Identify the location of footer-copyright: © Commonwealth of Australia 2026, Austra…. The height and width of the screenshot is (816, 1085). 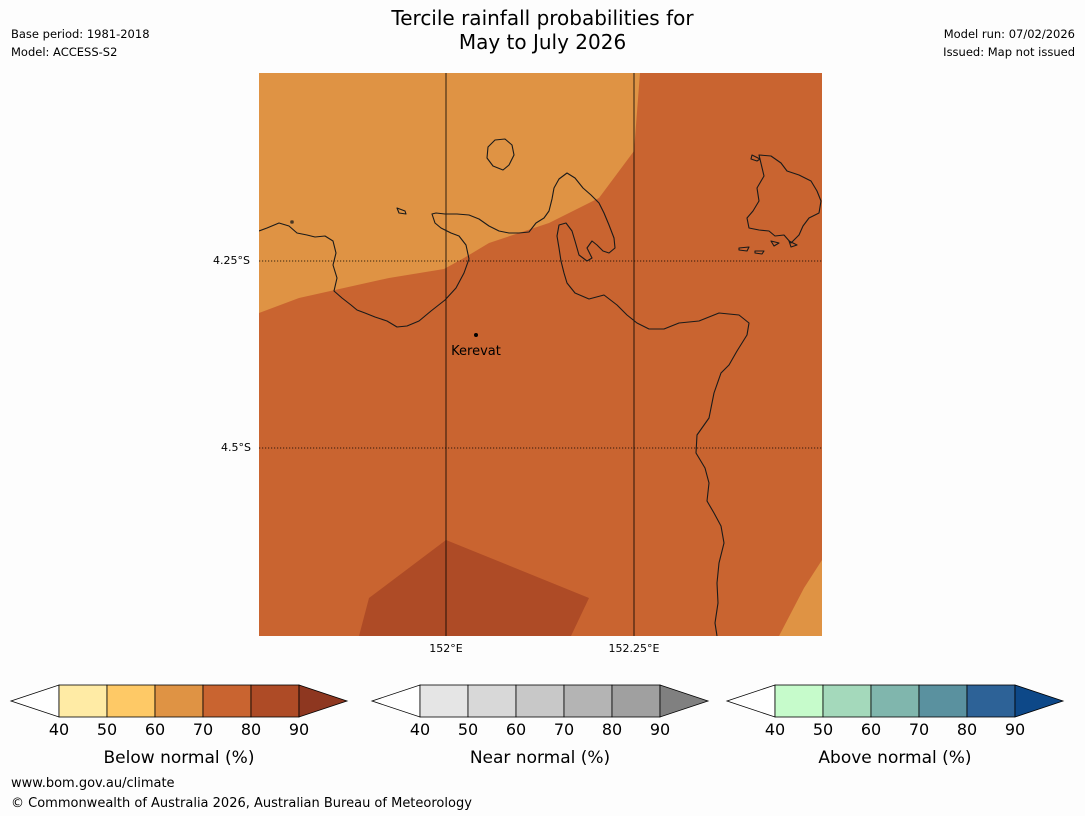
(241, 803).